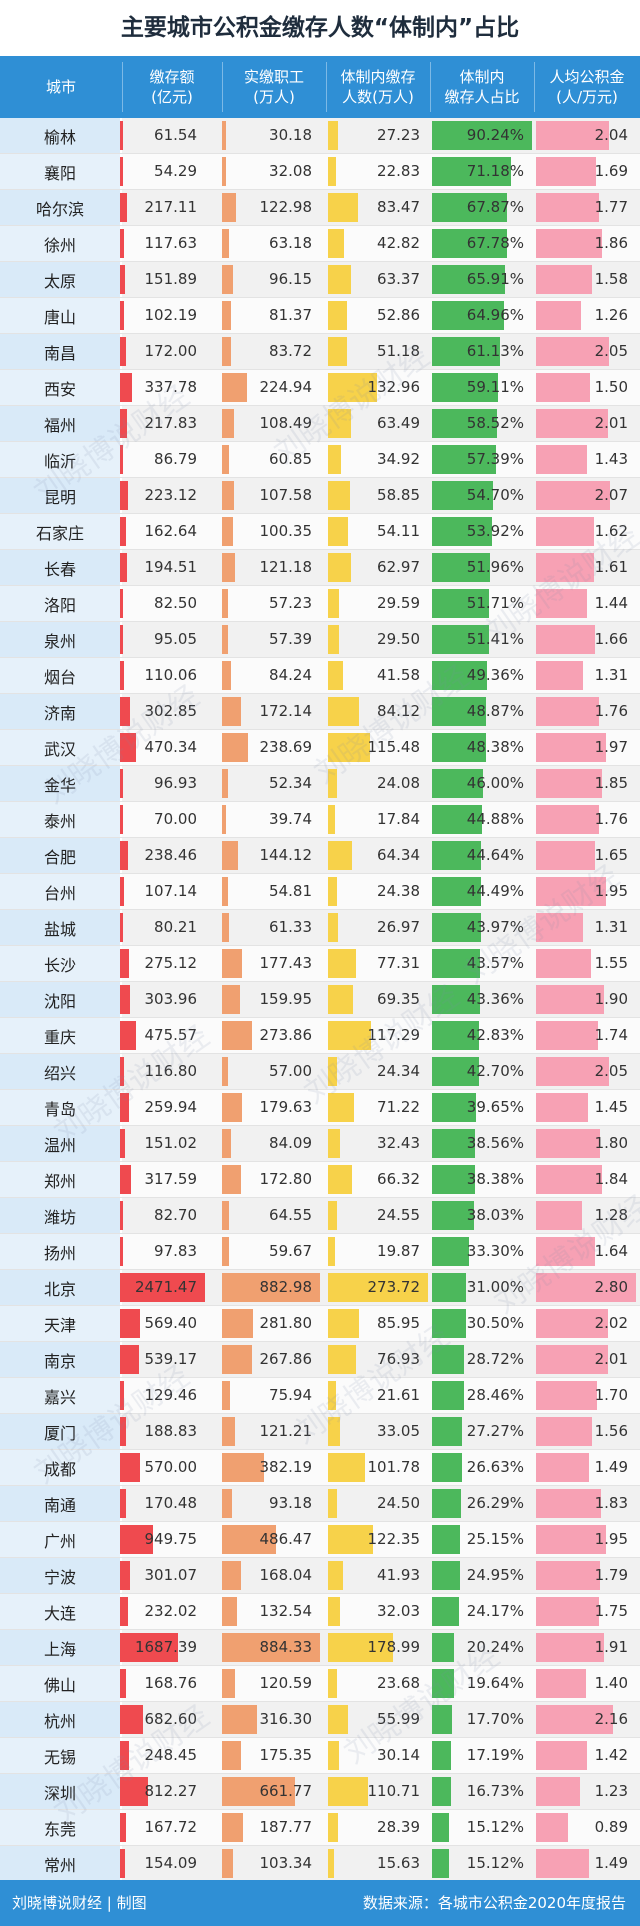  What do you see at coordinates (271, 1503) in the screenshot?
I see `employees-cell: 93.18` at bounding box center [271, 1503].